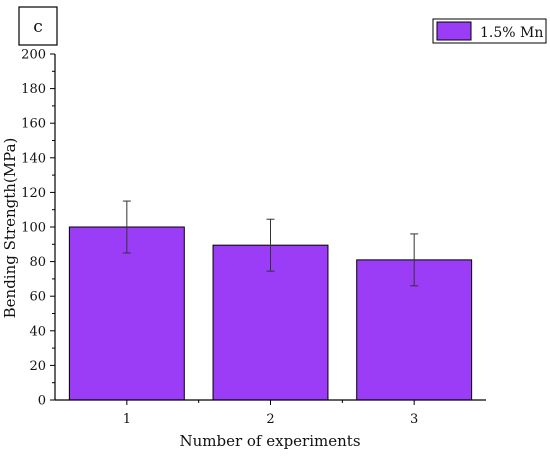  I want to click on y-tick-label-120: 120, so click(33, 193).